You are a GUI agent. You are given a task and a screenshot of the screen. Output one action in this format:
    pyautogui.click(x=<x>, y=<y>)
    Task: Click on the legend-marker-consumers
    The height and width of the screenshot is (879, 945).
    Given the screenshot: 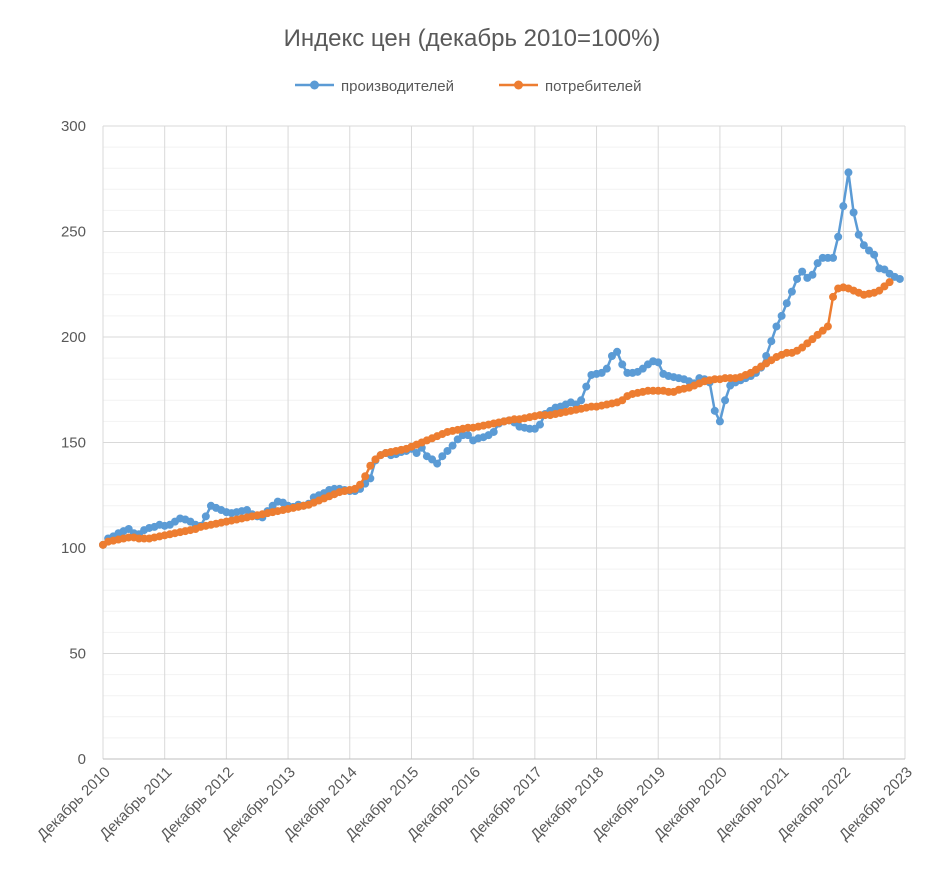 What is the action you would take?
    pyautogui.click(x=518, y=85)
    